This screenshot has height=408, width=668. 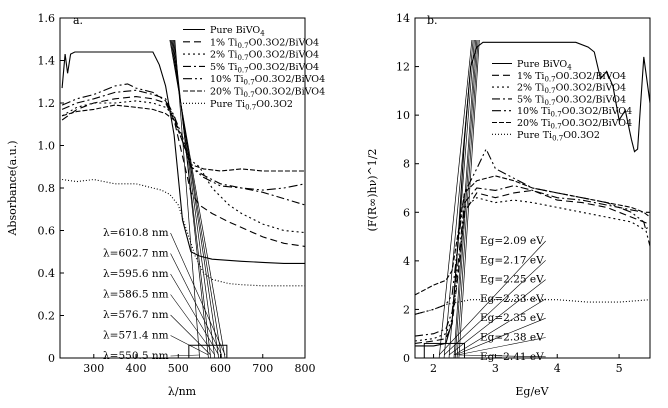 I want to click on legend-subscript: 4, so click(x=569, y=68).